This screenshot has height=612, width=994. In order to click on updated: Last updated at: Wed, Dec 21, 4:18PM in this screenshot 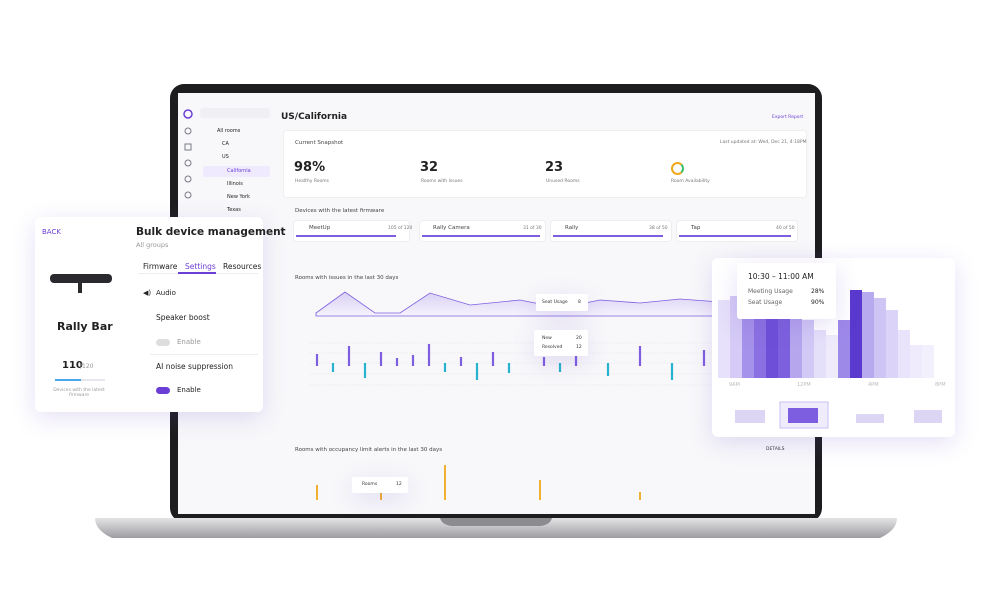, I will do `click(763, 142)`.